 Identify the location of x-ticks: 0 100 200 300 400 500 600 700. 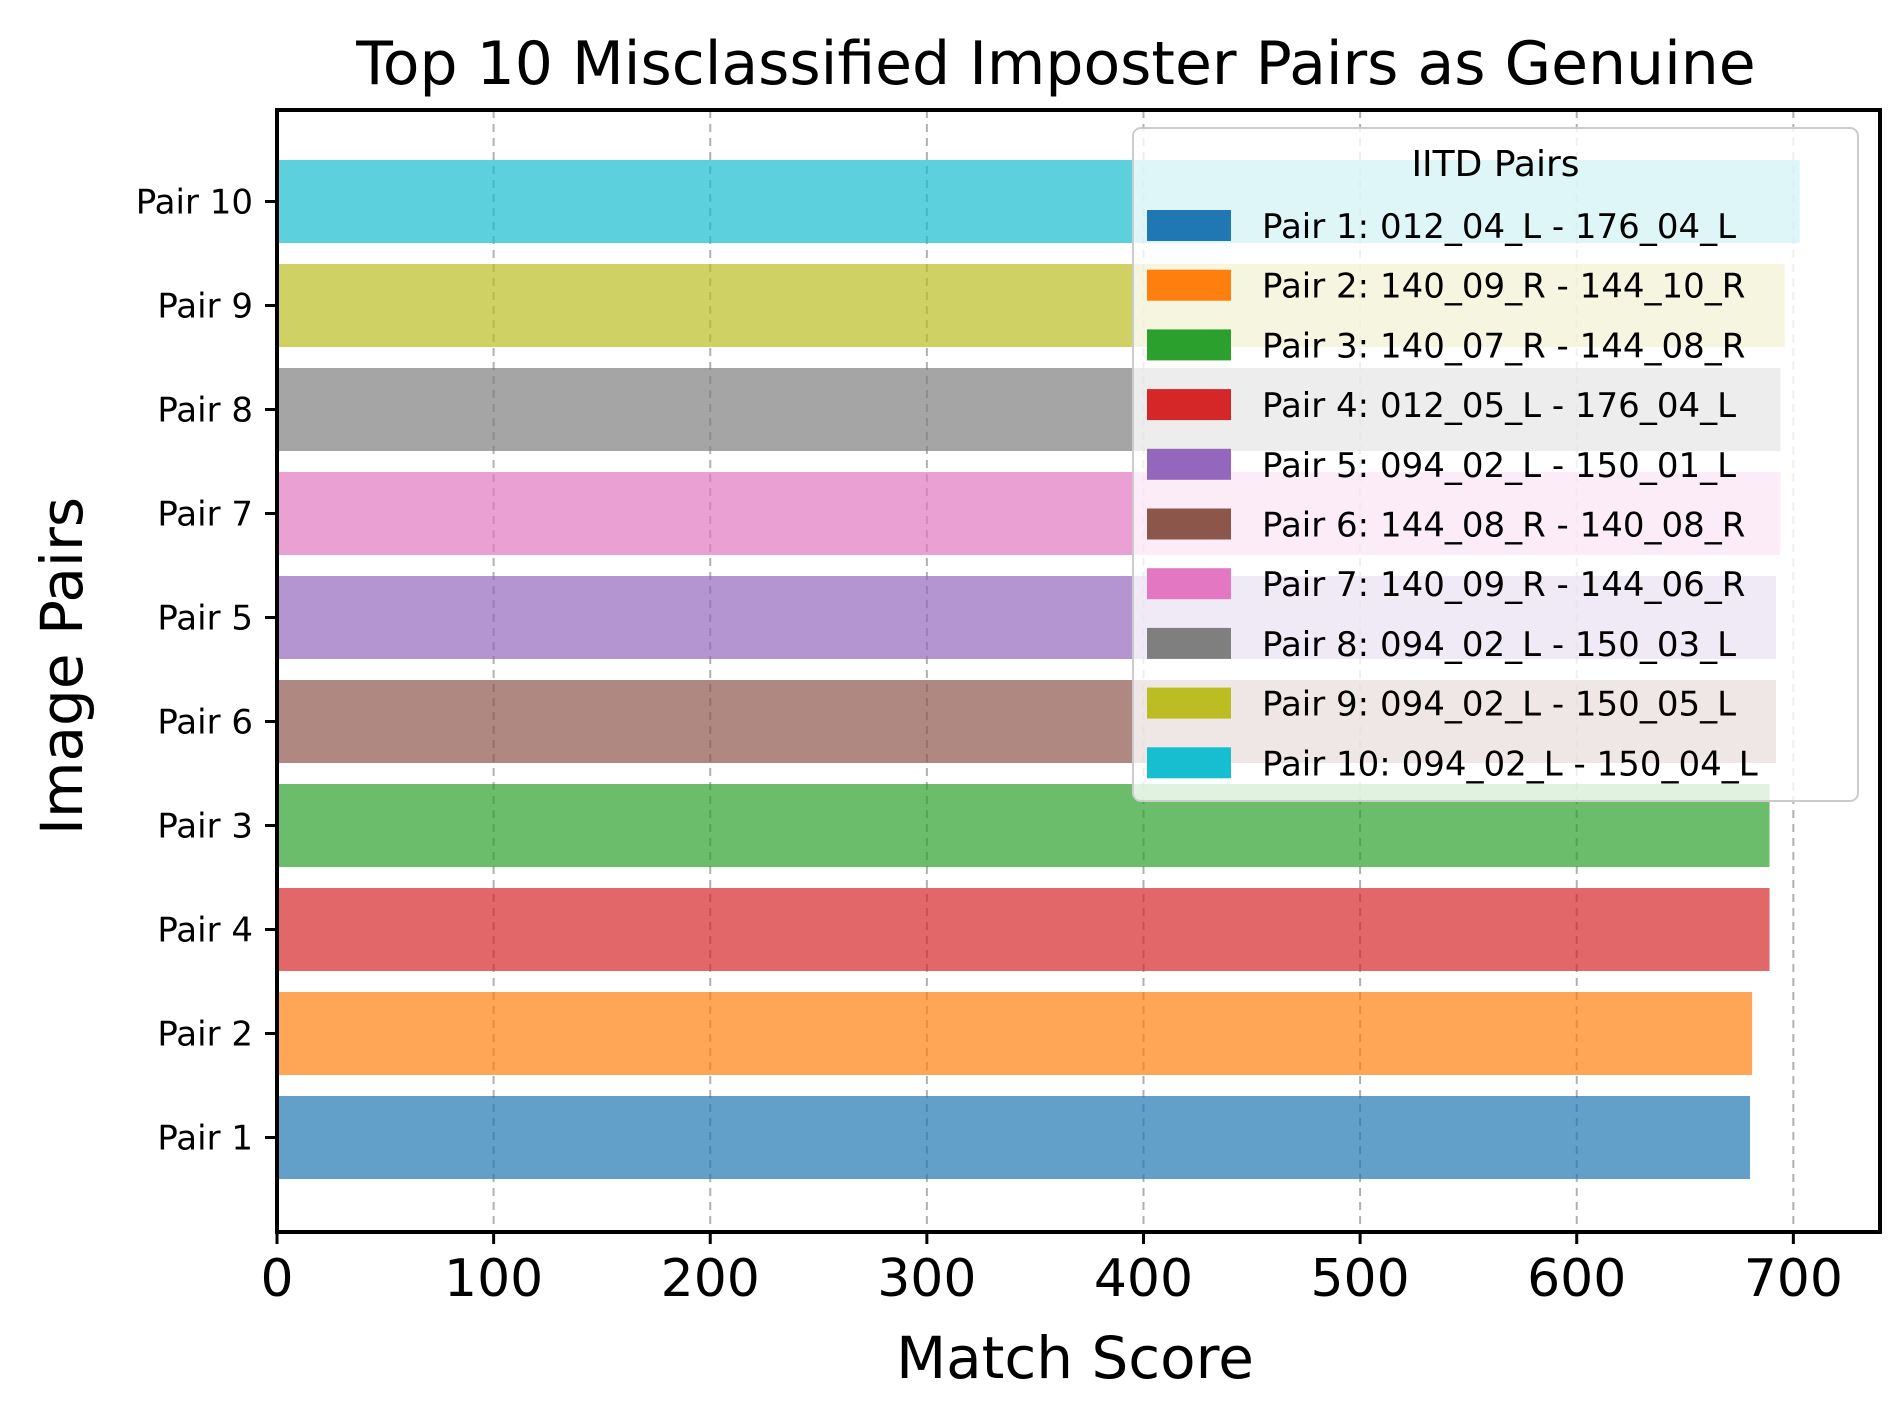
(1051, 1270).